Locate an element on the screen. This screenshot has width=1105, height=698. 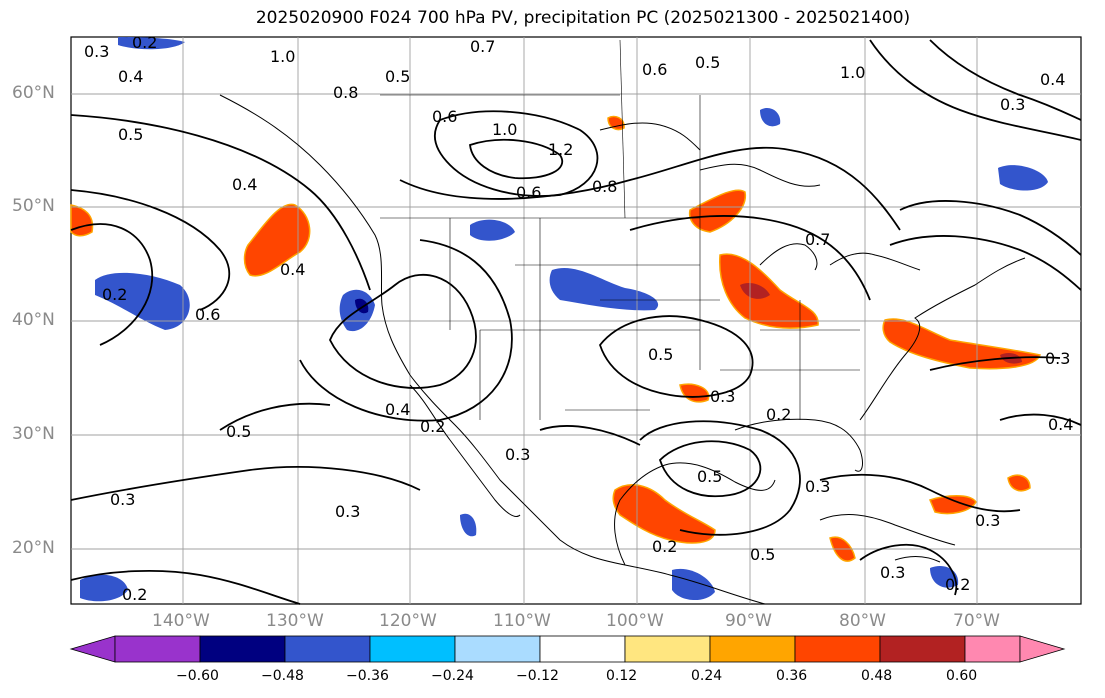
colorbar-tick-label: 0.48 is located at coordinates (877, 676).